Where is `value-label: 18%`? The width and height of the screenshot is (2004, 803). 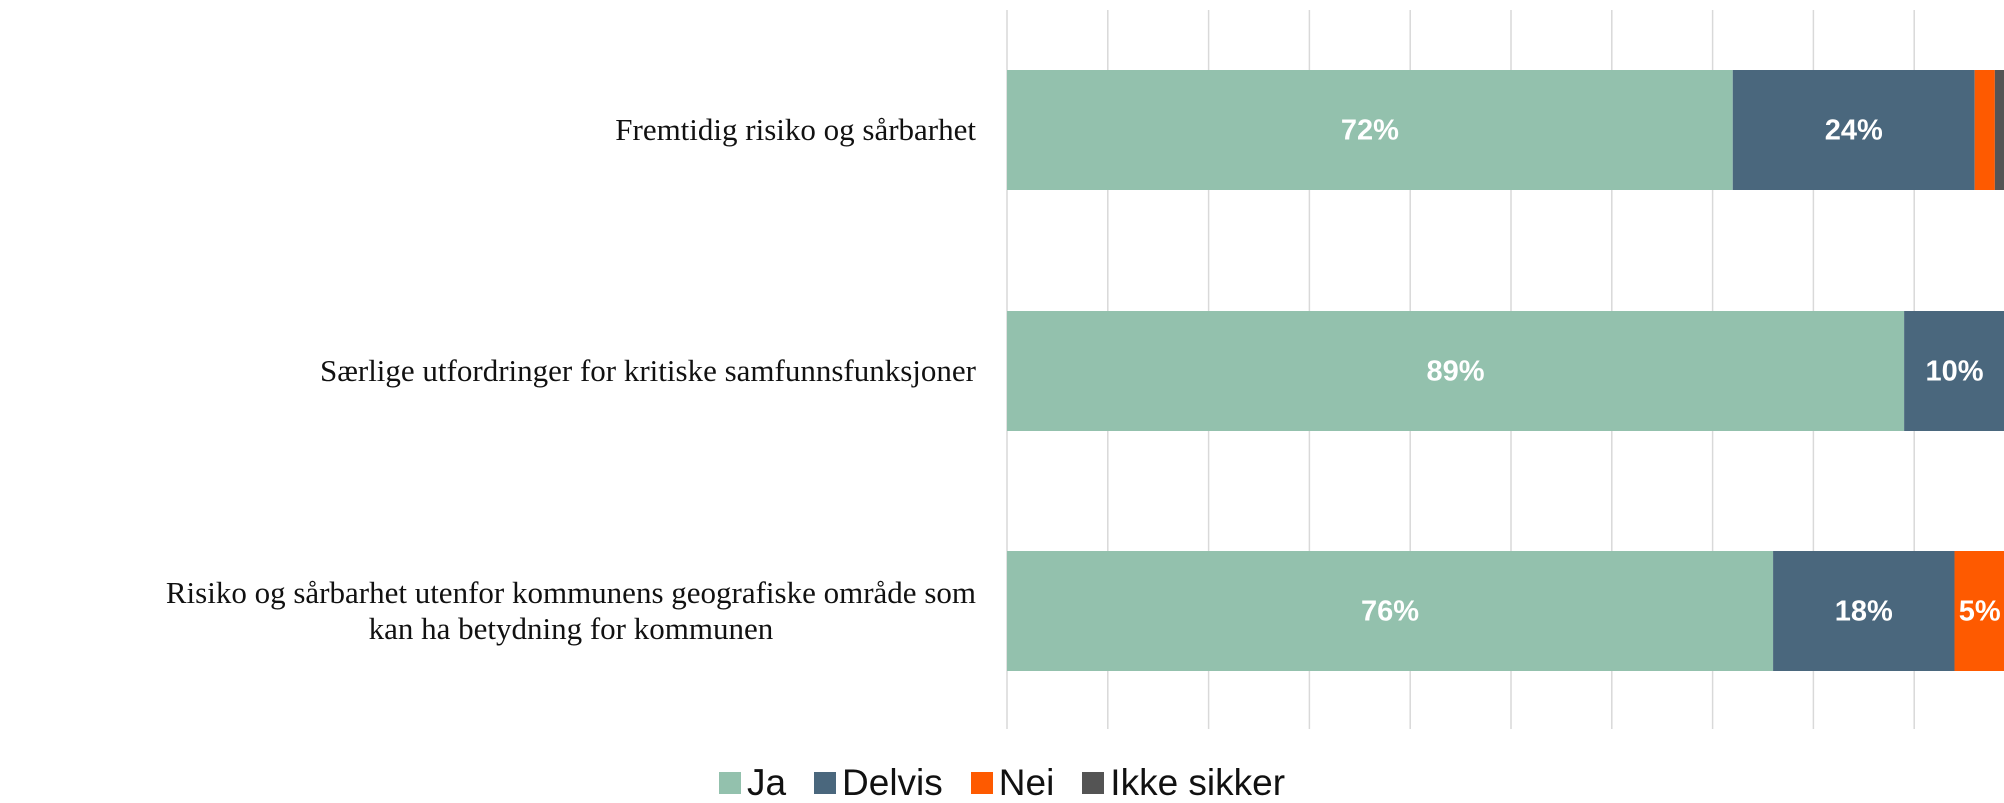 value-label: 18% is located at coordinates (1864, 612).